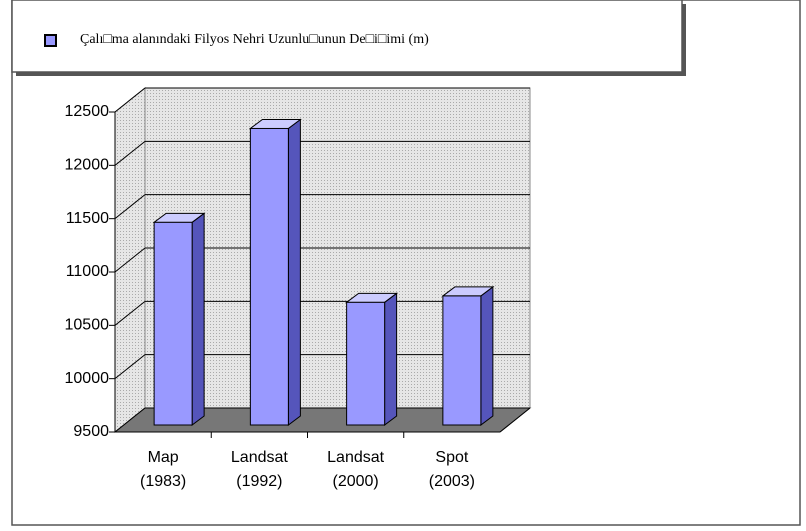 Image resolution: width=806 pixels, height=531 pixels. I want to click on x-tick-label: Spot, so click(451, 457).